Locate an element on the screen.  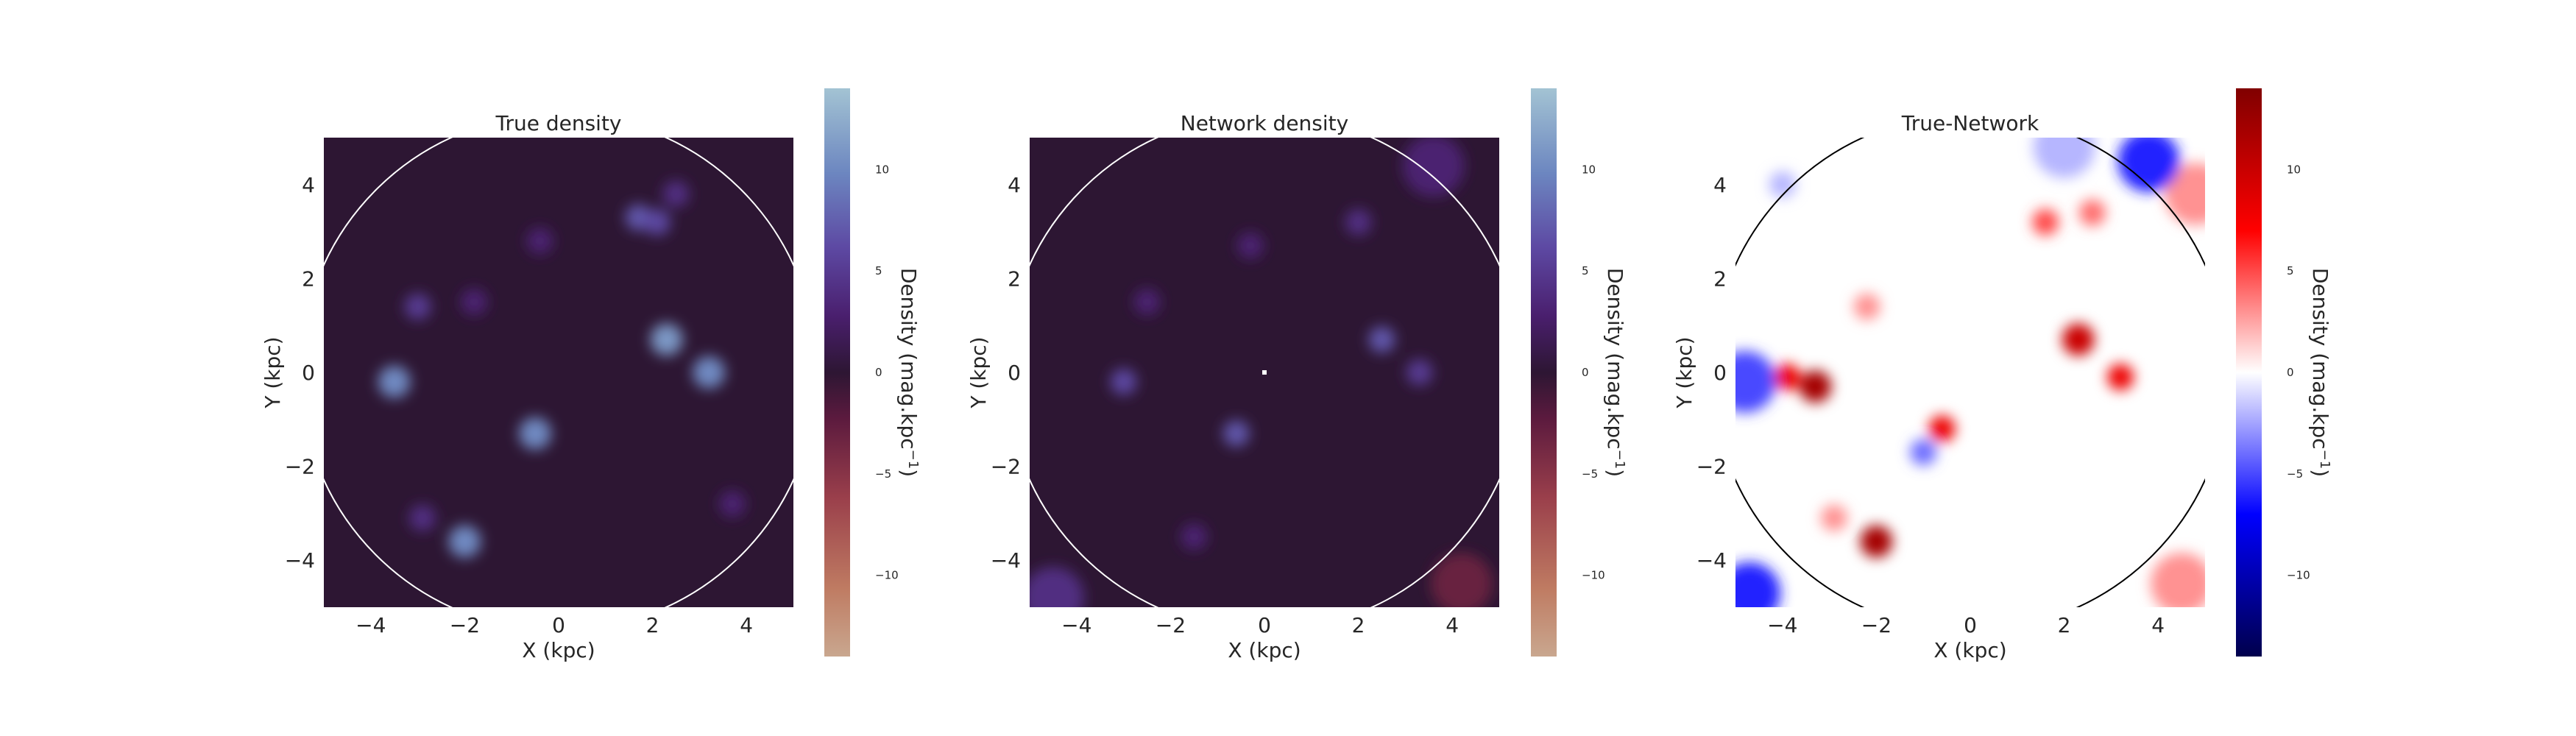
y-tick-label: 2 is located at coordinates (1014, 278).